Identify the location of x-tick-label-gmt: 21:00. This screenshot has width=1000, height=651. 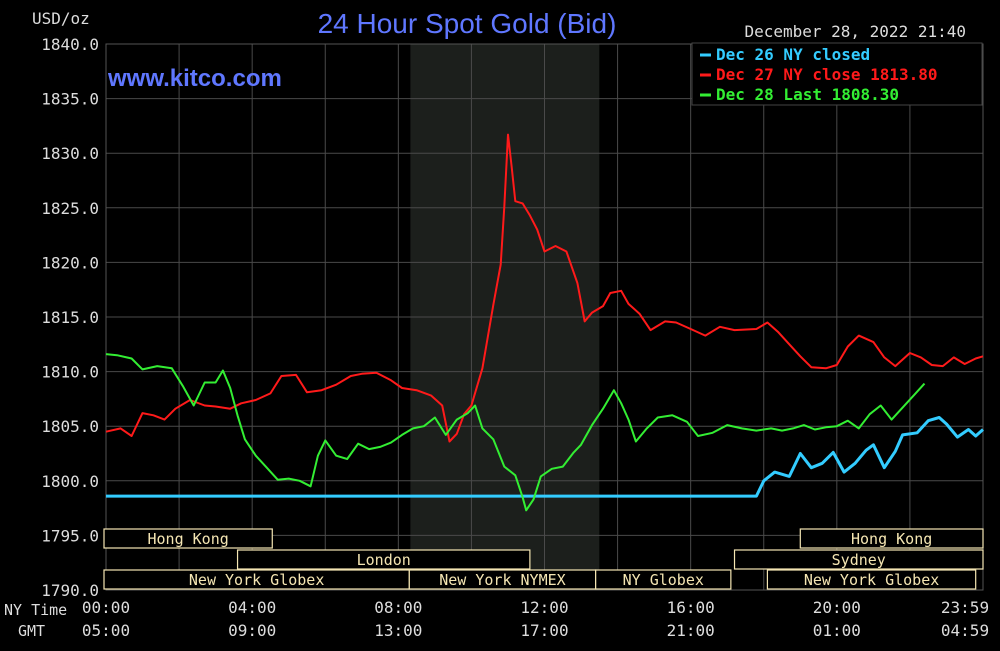
(691, 630).